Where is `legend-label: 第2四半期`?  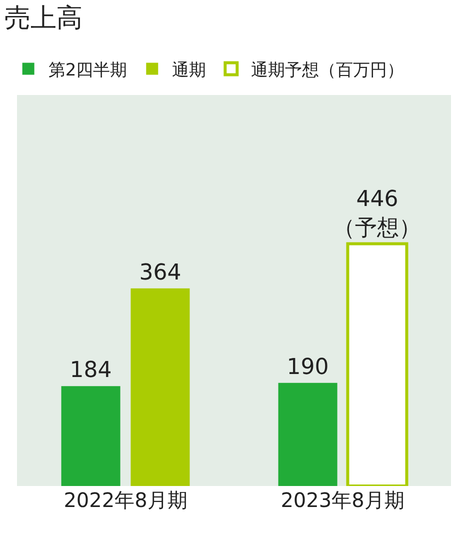 legend-label: 第2四半期 is located at coordinates (88, 70).